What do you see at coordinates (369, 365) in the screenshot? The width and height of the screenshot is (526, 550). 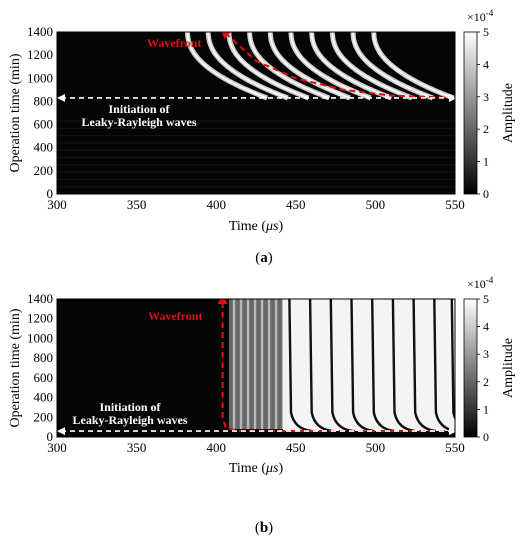 I see `panel-b-bright-region` at bounding box center [369, 365].